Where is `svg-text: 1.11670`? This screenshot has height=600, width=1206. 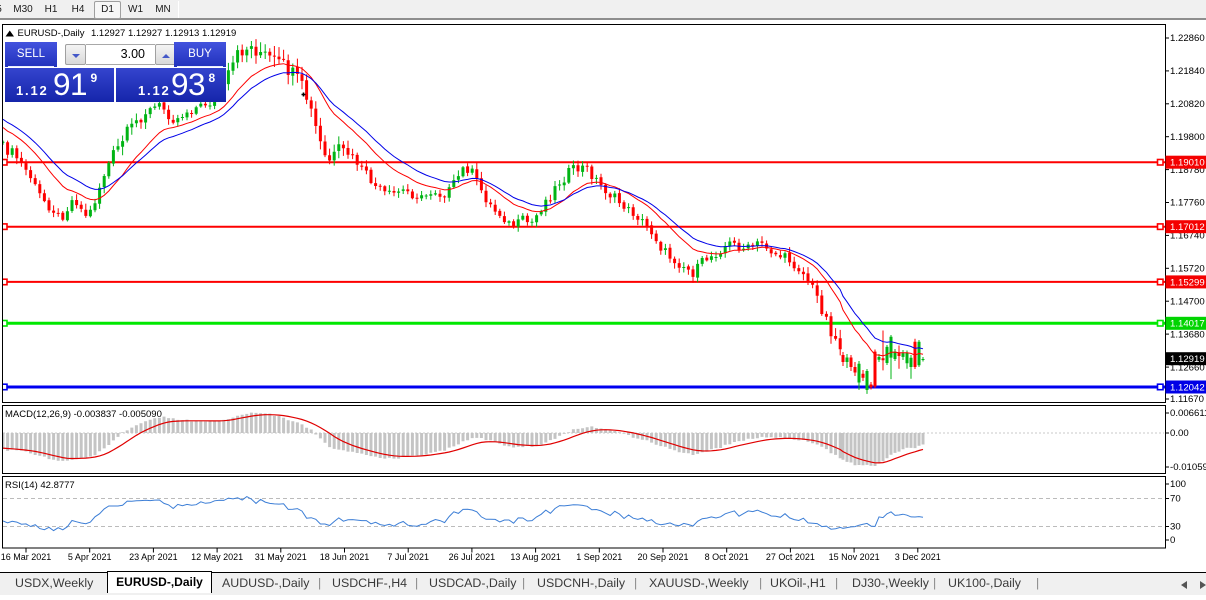 svg-text: 1.11670 is located at coordinates (1187, 399).